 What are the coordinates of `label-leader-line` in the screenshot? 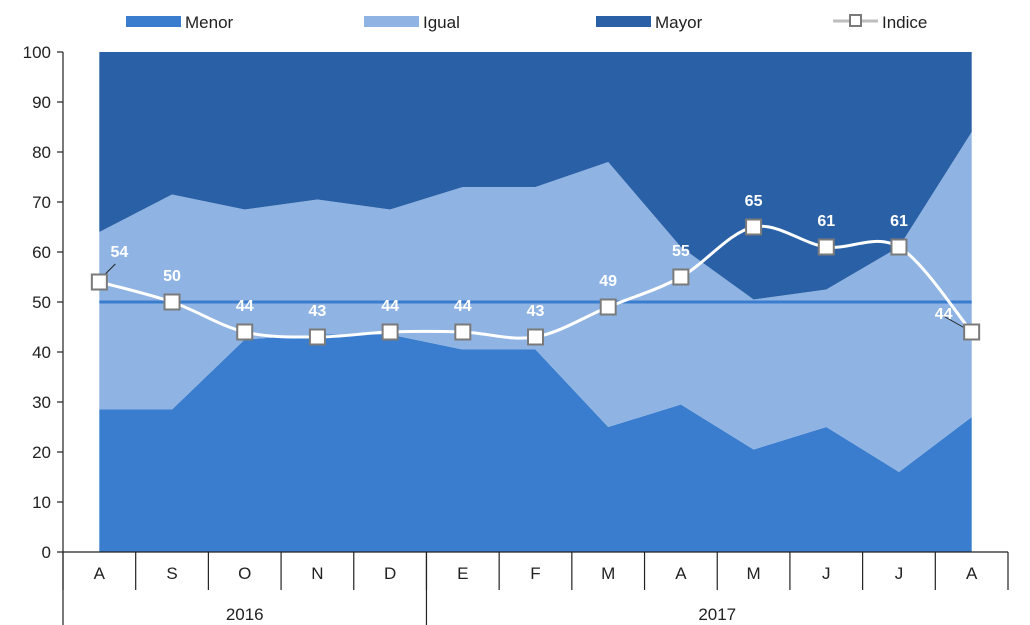 It's located at (953, 321).